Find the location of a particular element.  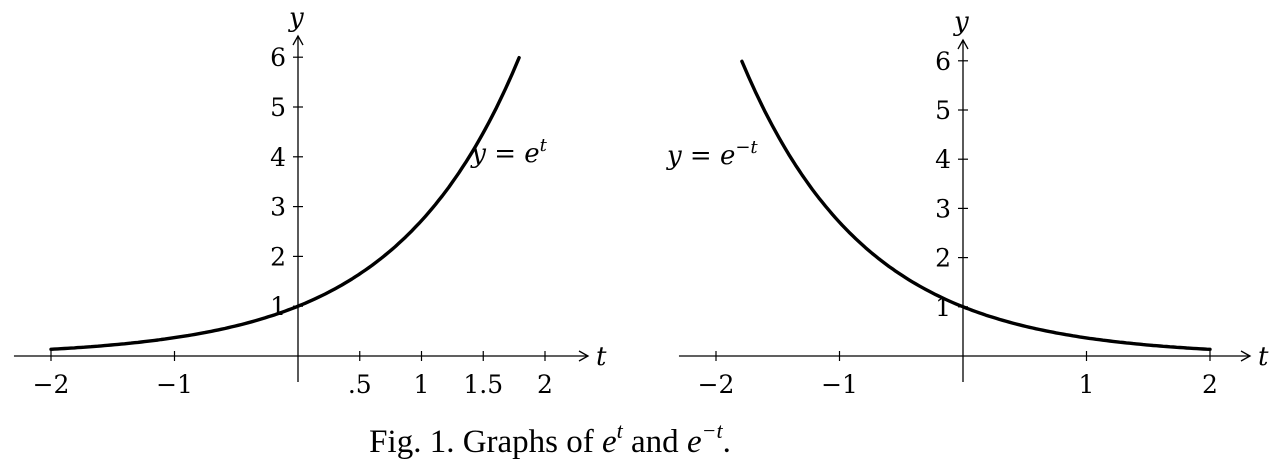

caption-lead: Fig. 1. Graphs of is located at coordinates (481, 442).